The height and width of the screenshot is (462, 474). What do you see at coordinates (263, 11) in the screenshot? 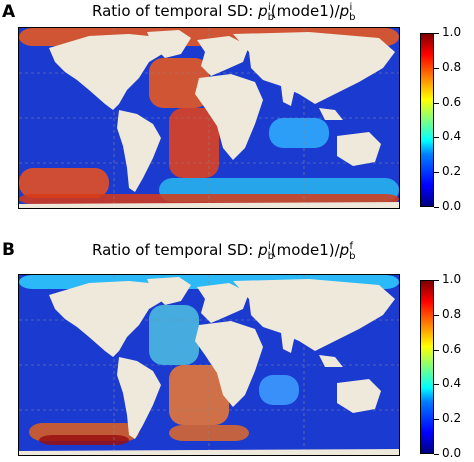
I see `panel-a-title-num-var: p` at bounding box center [263, 11].